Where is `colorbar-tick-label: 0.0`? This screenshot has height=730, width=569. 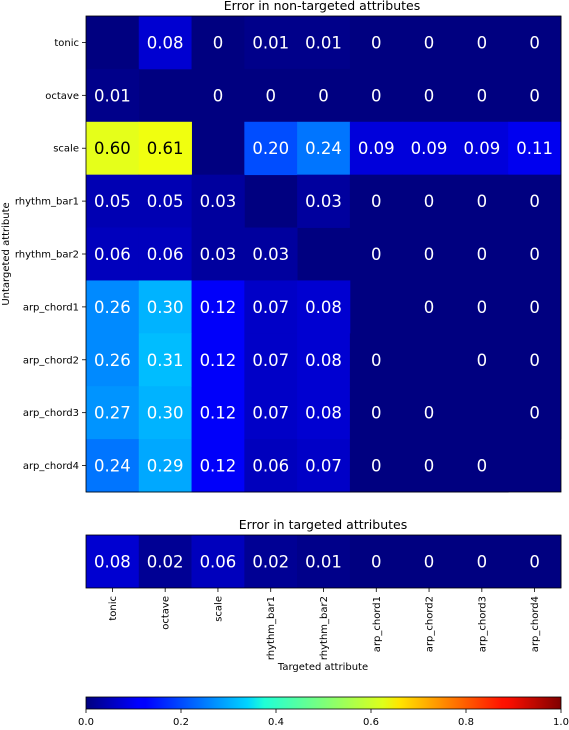 colorbar-tick-label: 0.0 is located at coordinates (86, 722).